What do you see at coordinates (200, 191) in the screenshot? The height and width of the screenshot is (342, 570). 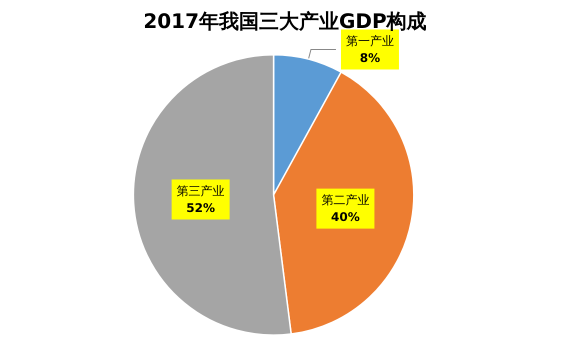 I see `slice-label: 第三产业` at bounding box center [200, 191].